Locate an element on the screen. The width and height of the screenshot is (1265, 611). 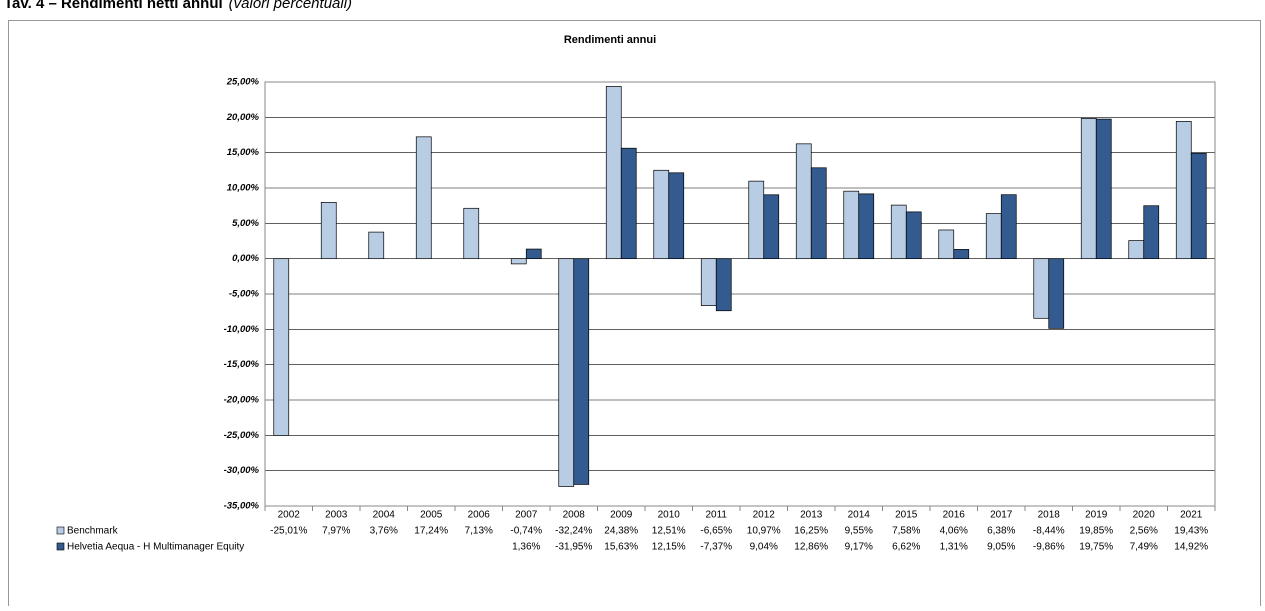
data-table-value: 9,04% is located at coordinates (764, 547).